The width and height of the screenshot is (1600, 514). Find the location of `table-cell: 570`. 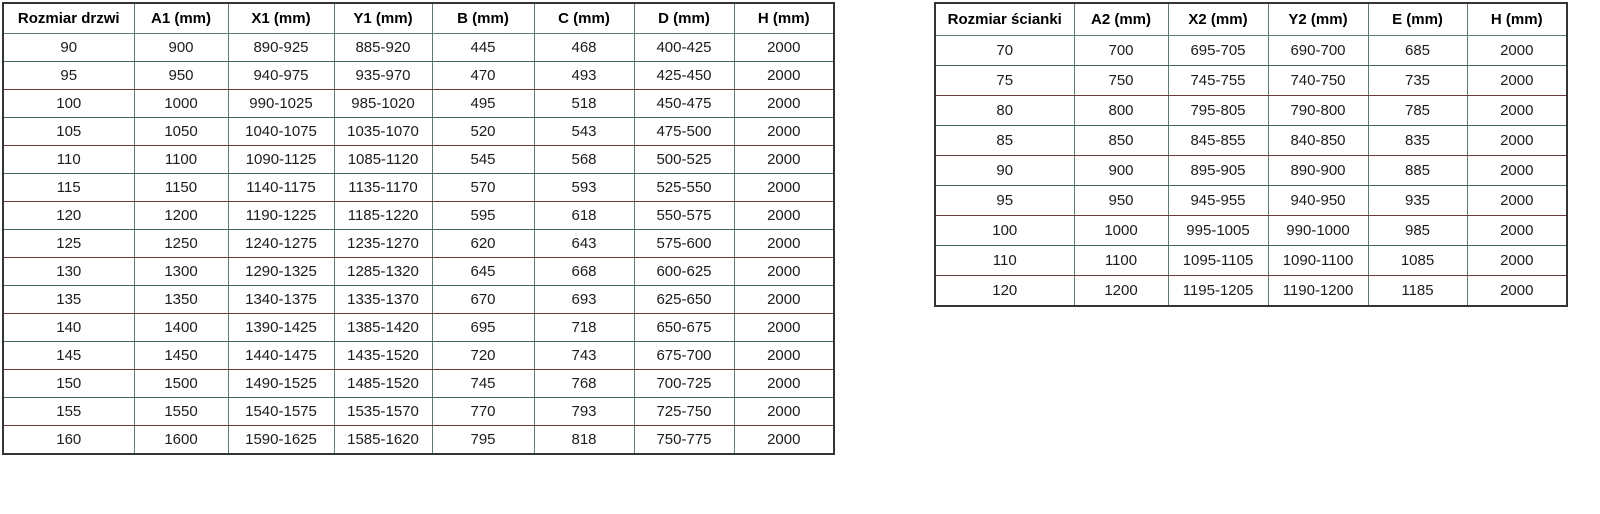

table-cell: 570 is located at coordinates (483, 187).